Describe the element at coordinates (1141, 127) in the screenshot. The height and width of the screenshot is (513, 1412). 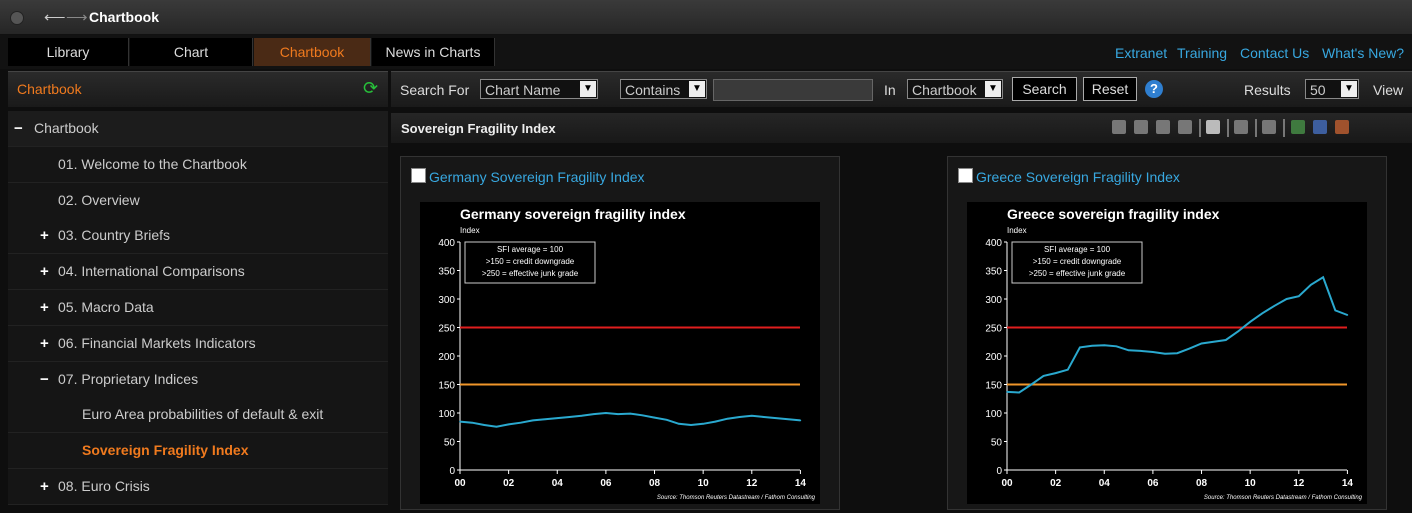
I see `copy-icon` at that location.